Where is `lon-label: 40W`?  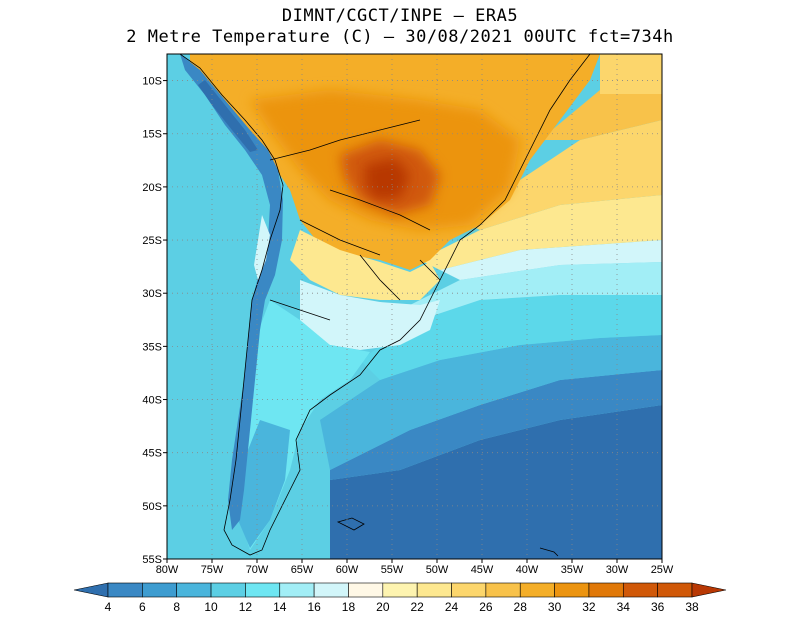 lon-label: 40W is located at coordinates (527, 570).